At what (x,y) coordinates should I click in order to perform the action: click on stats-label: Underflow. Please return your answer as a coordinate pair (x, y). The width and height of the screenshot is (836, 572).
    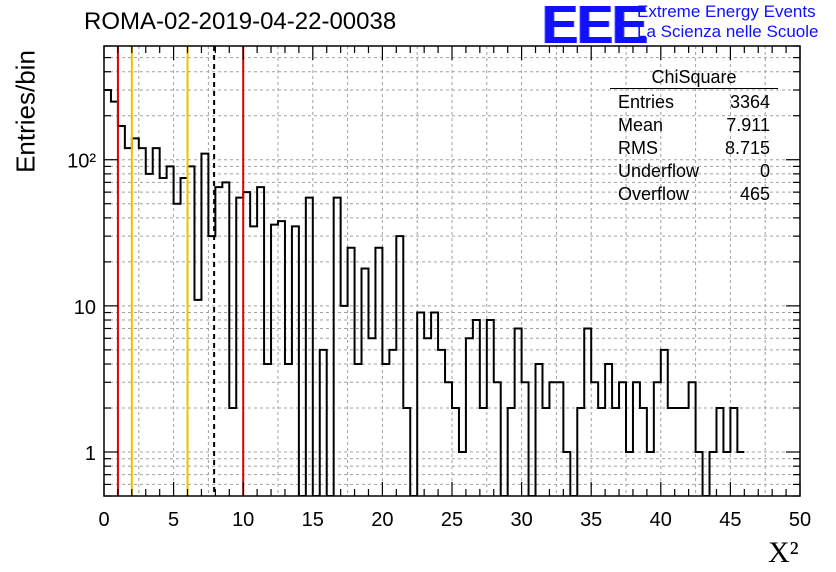
    Looking at the image, I should click on (659, 171).